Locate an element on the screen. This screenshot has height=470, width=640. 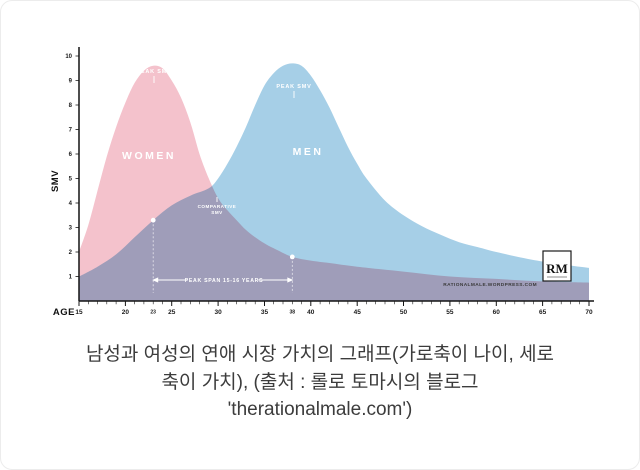
x-tick-label: 55 is located at coordinates (450, 312).